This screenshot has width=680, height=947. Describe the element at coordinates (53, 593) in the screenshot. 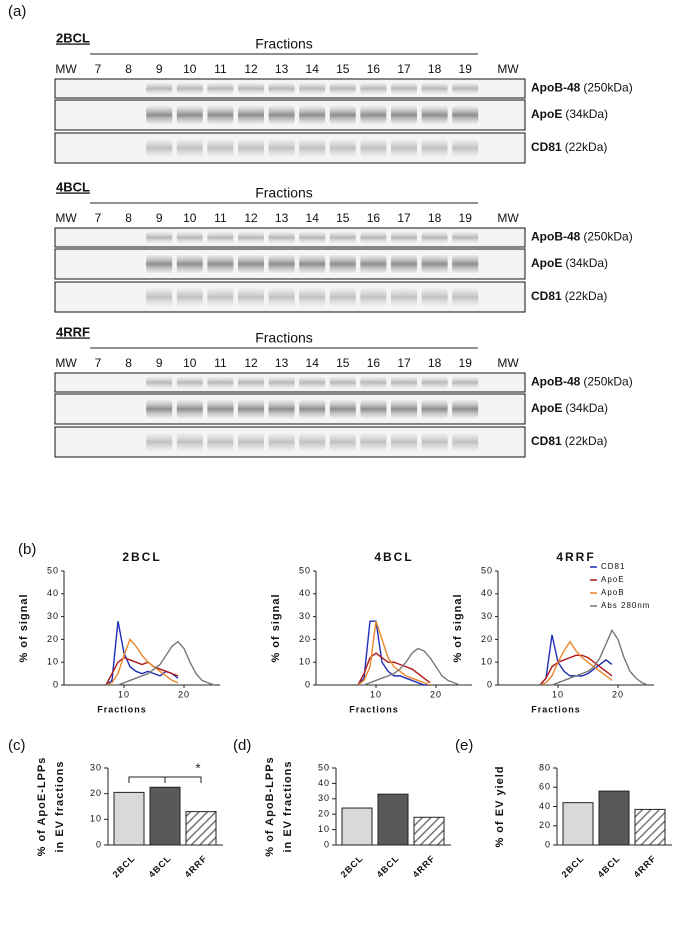

I see `y-tick-label: 40` at that location.